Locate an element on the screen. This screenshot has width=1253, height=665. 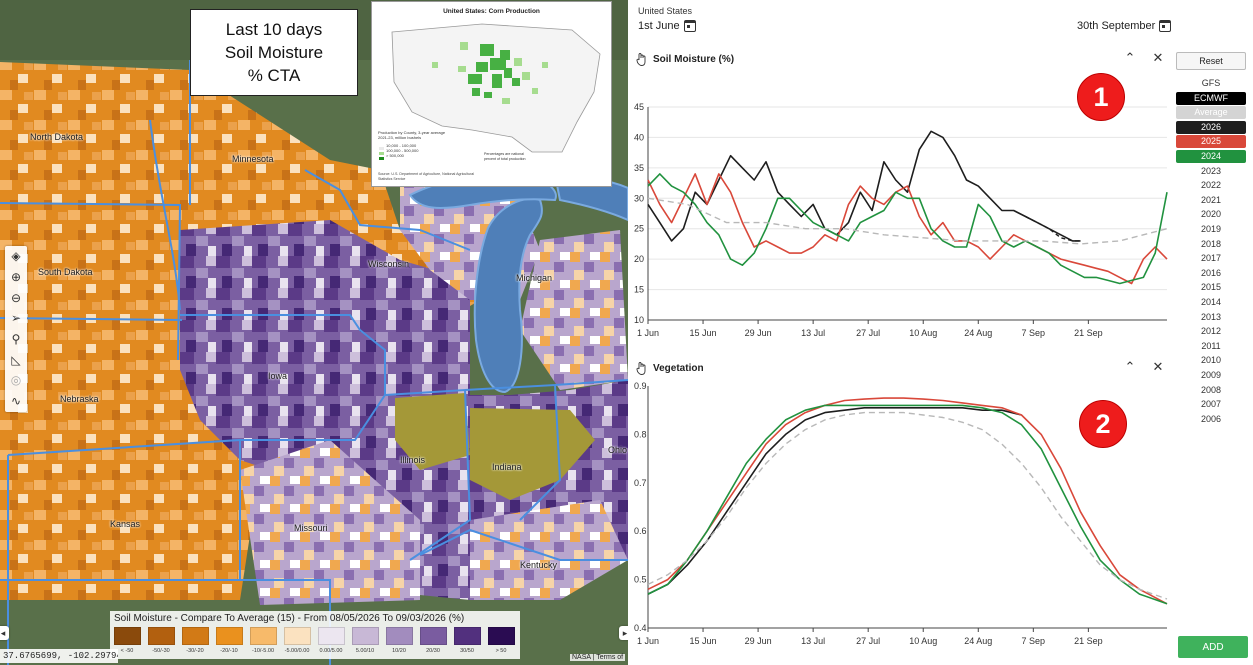
series-line-average is located at coordinates (907, 221).